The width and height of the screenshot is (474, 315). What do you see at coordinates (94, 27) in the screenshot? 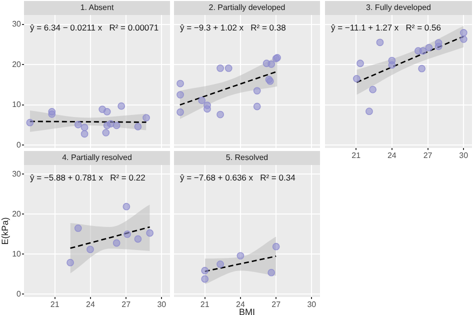
I see `annotation: ŷ = 6.34 − 0.0211 x R² = 0.00071` at bounding box center [94, 27].